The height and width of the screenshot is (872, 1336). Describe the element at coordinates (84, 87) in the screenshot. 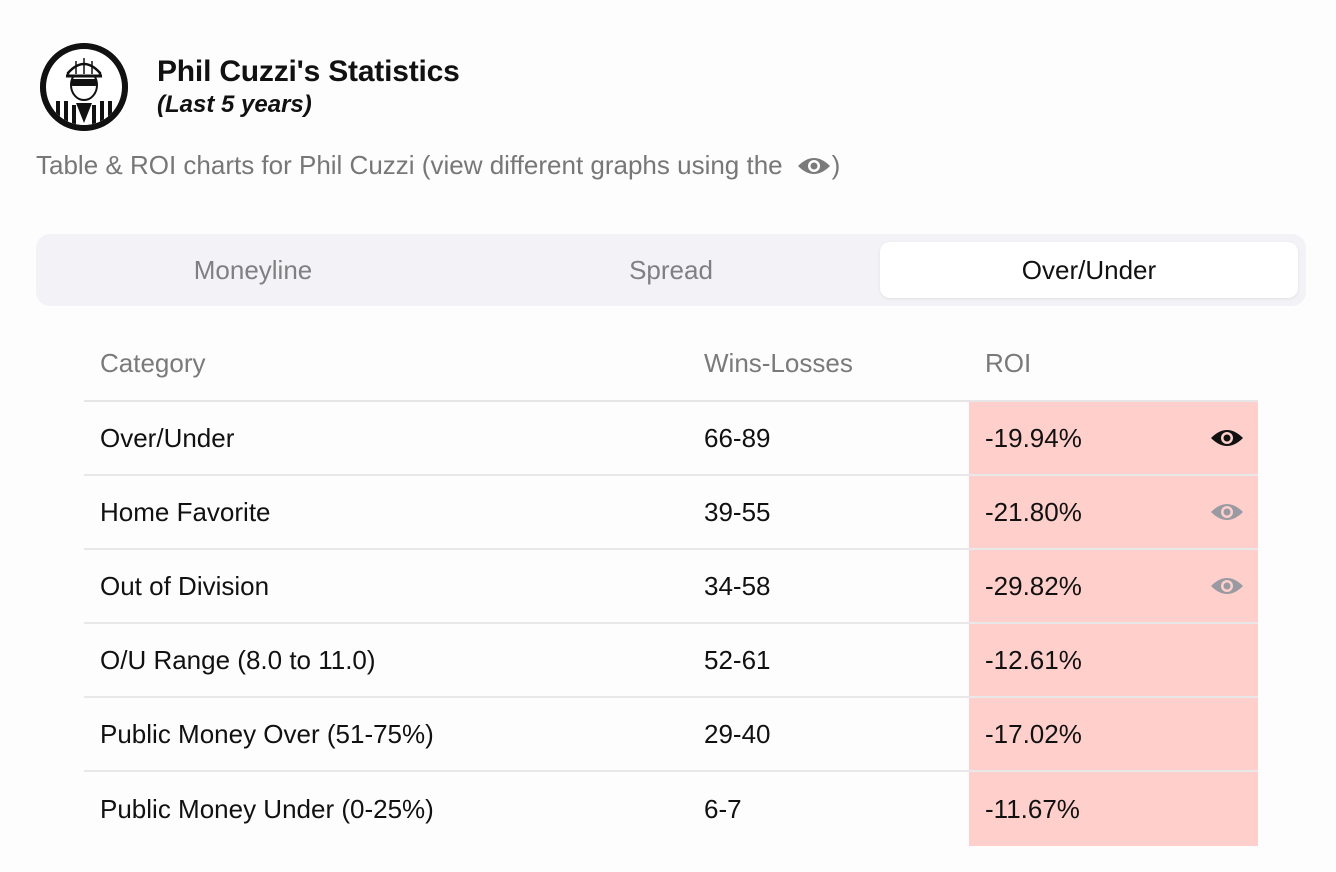

I see `umpire-avatar-icon` at that location.